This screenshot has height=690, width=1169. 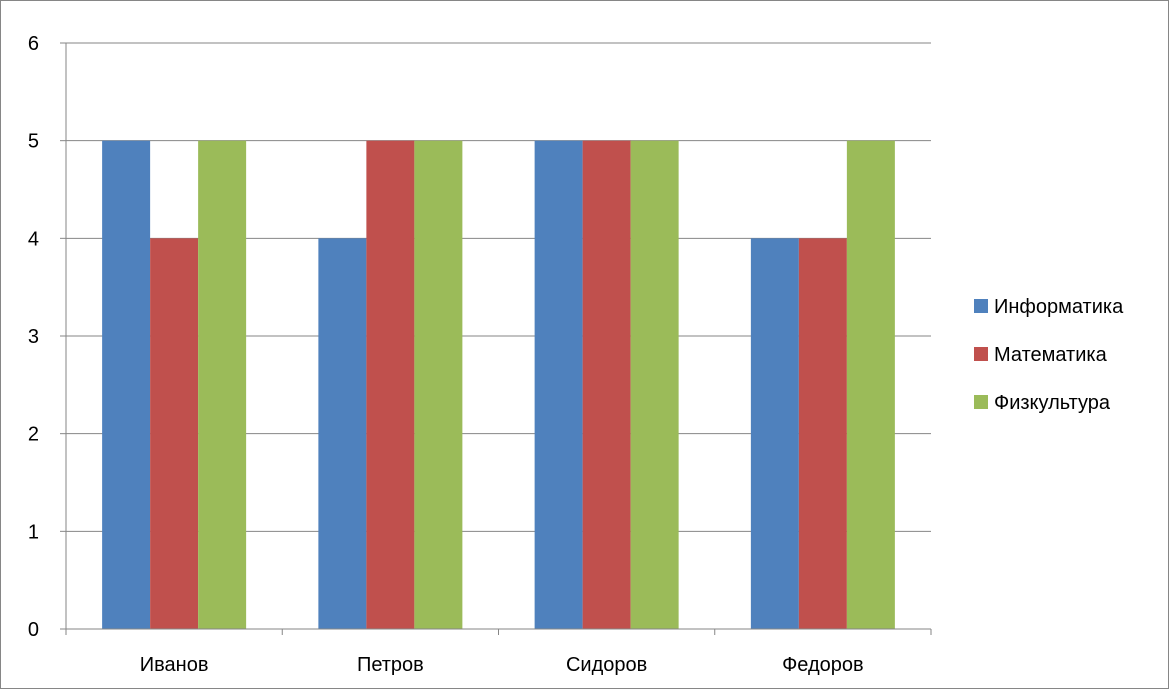 I want to click on y-tick-label: 4, so click(x=33, y=239).